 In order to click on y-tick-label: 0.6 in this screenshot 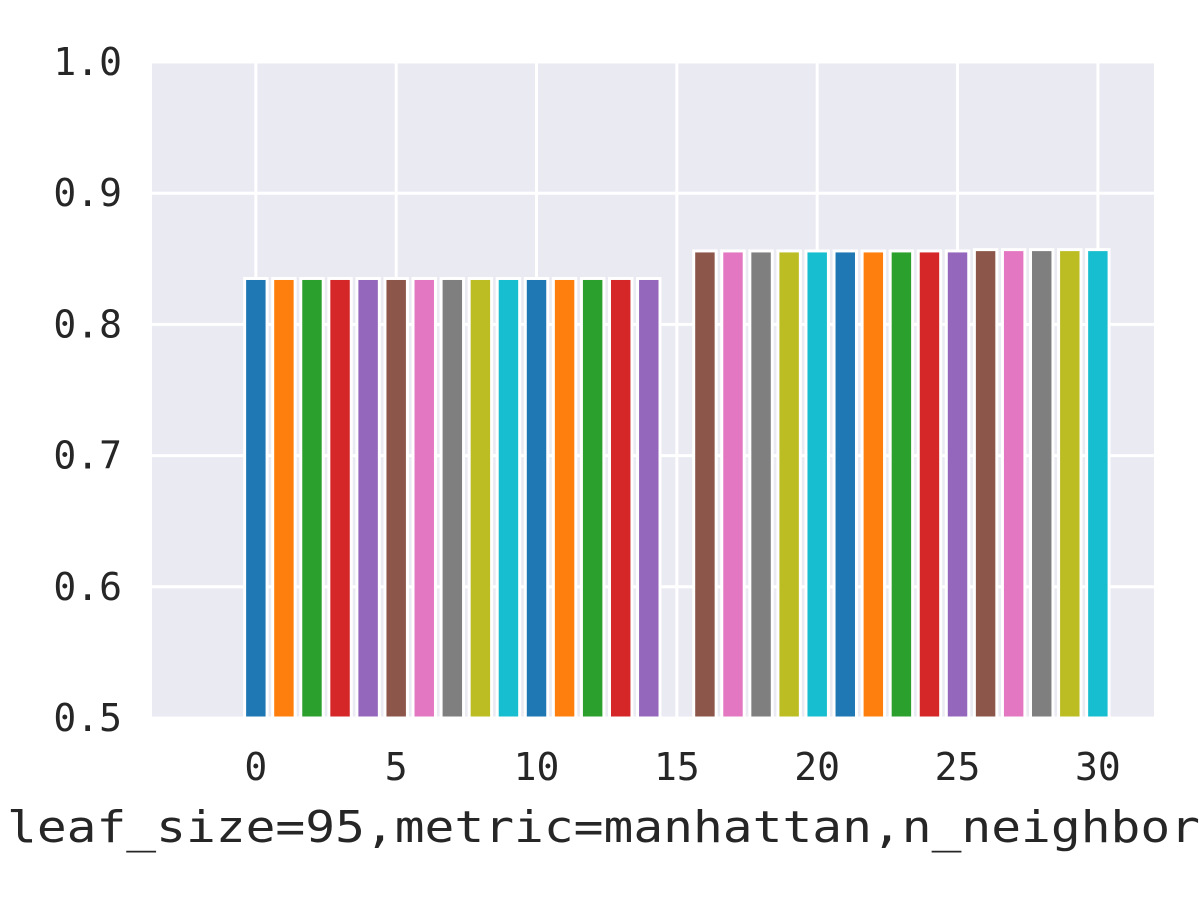, I will do `click(87, 587)`.